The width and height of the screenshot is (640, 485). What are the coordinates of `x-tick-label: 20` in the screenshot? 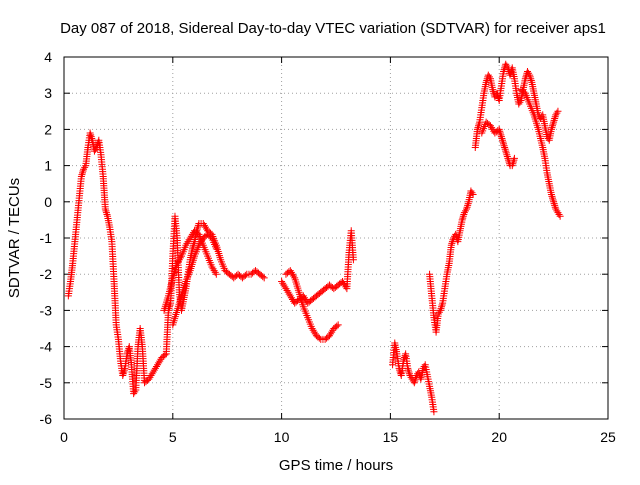 It's located at (499, 437).